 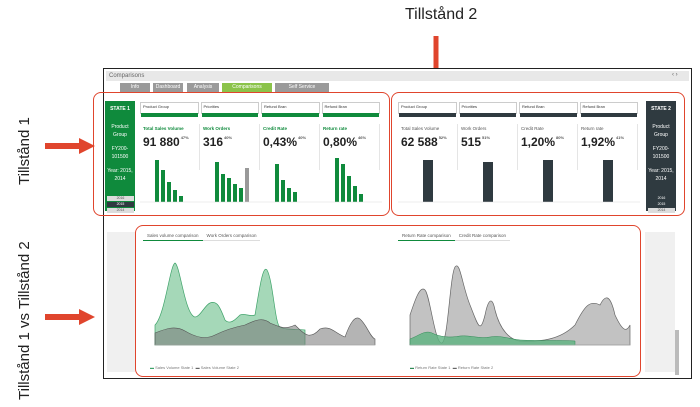 What do you see at coordinates (173, 236) in the screenshot?
I see `tab-sales-volume: Sales volume comparison` at bounding box center [173, 236].